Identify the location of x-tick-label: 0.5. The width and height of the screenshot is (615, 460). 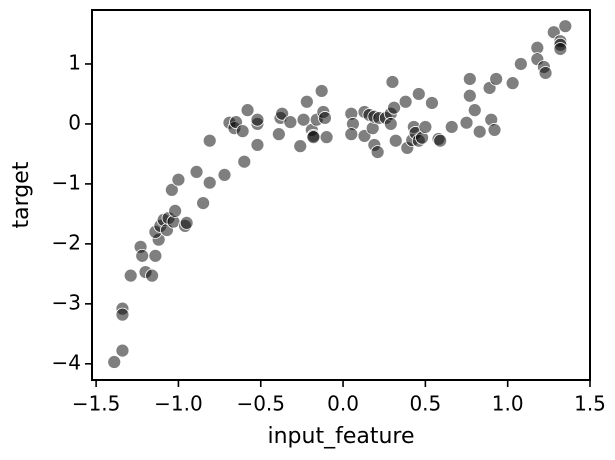
(425, 404).